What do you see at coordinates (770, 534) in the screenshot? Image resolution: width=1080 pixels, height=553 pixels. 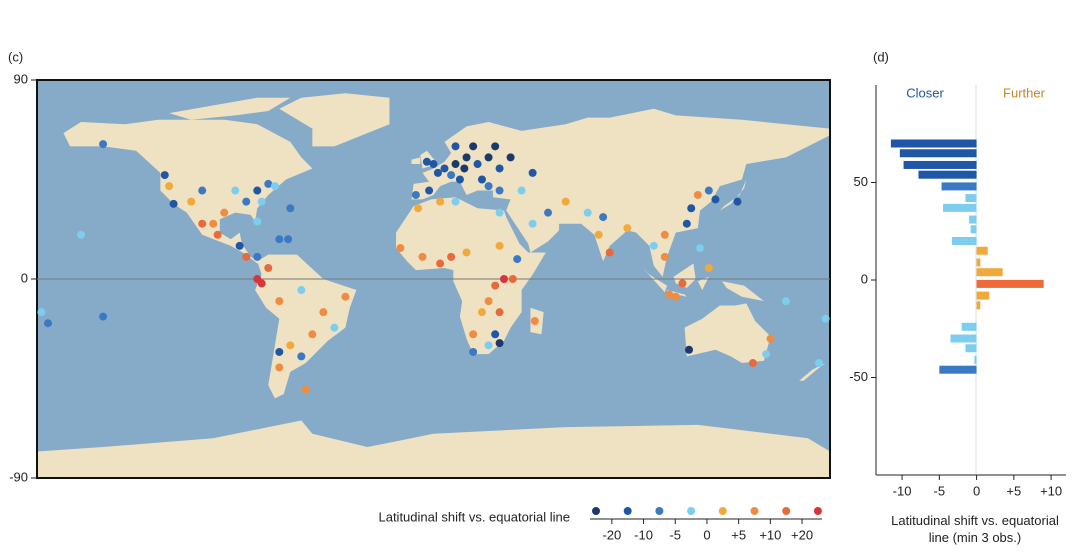 I see `legend-tick-label: +10` at bounding box center [770, 534].